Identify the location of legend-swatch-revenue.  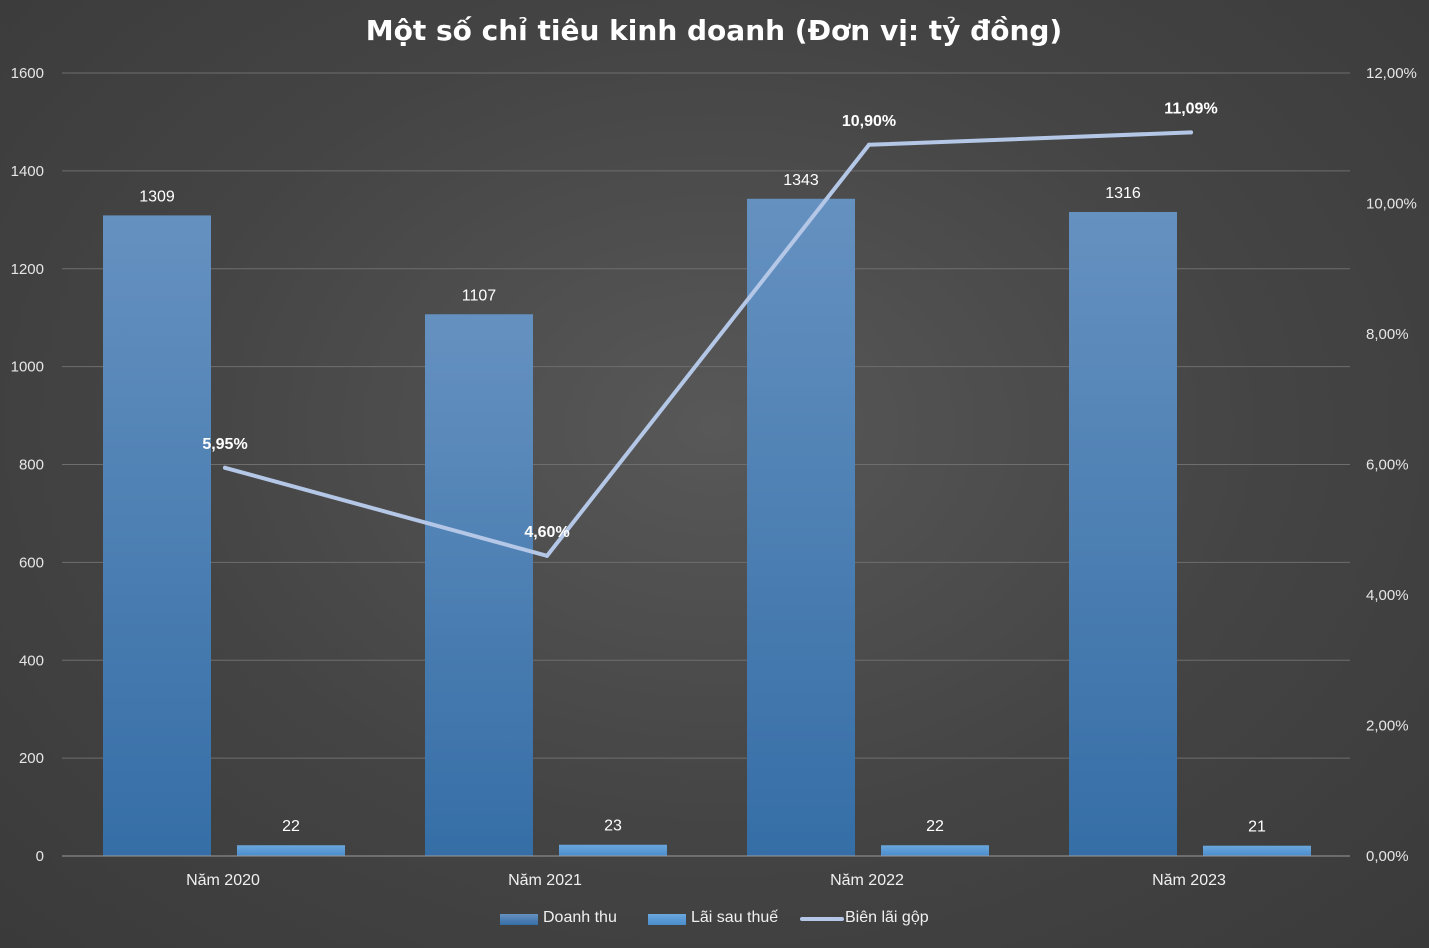
(519, 919).